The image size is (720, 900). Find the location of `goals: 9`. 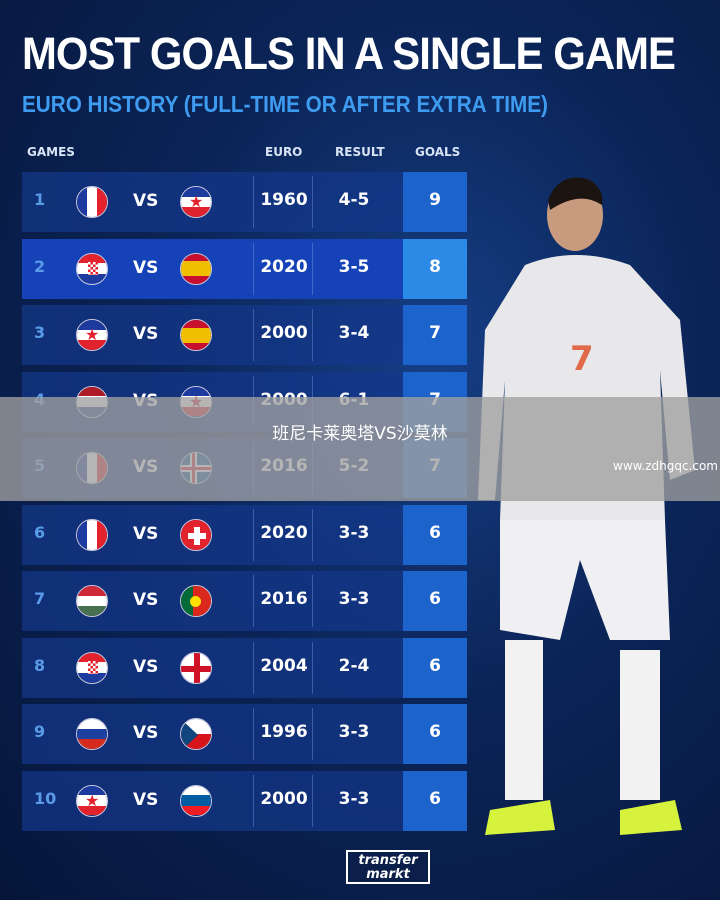

goals: 9 is located at coordinates (435, 200).